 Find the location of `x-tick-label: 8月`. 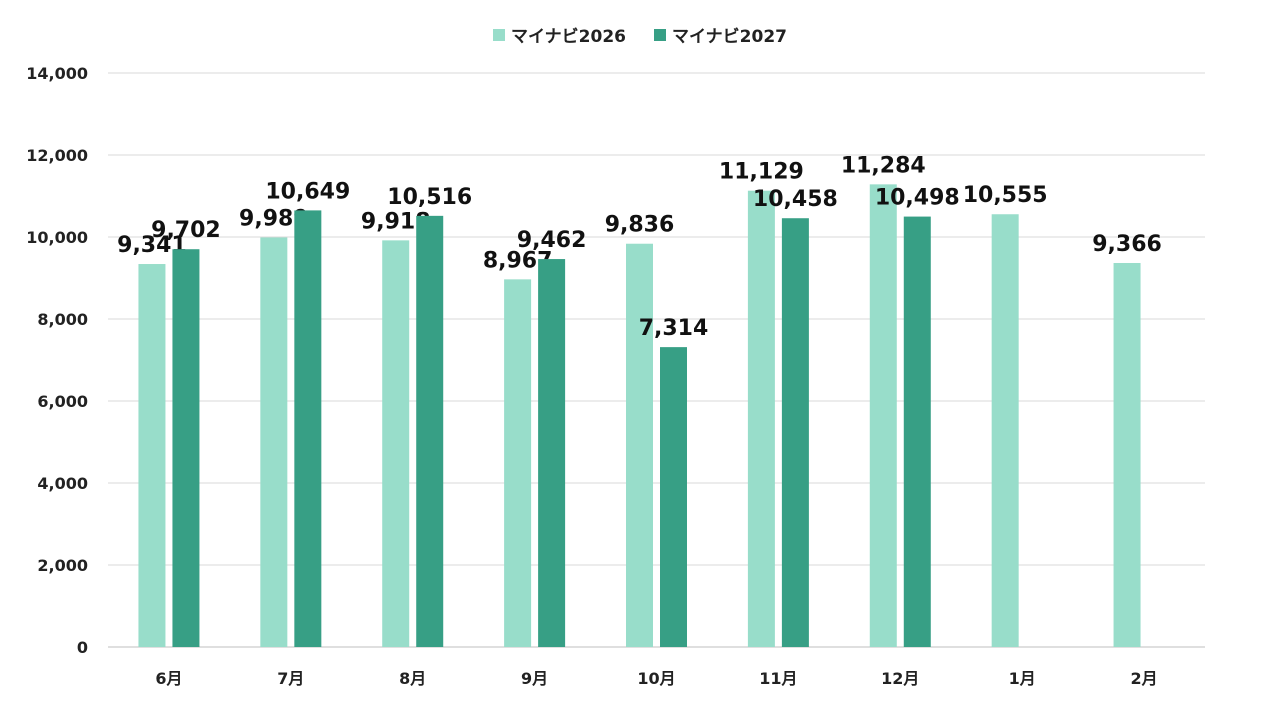

x-tick-label: 8月 is located at coordinates (412, 678).